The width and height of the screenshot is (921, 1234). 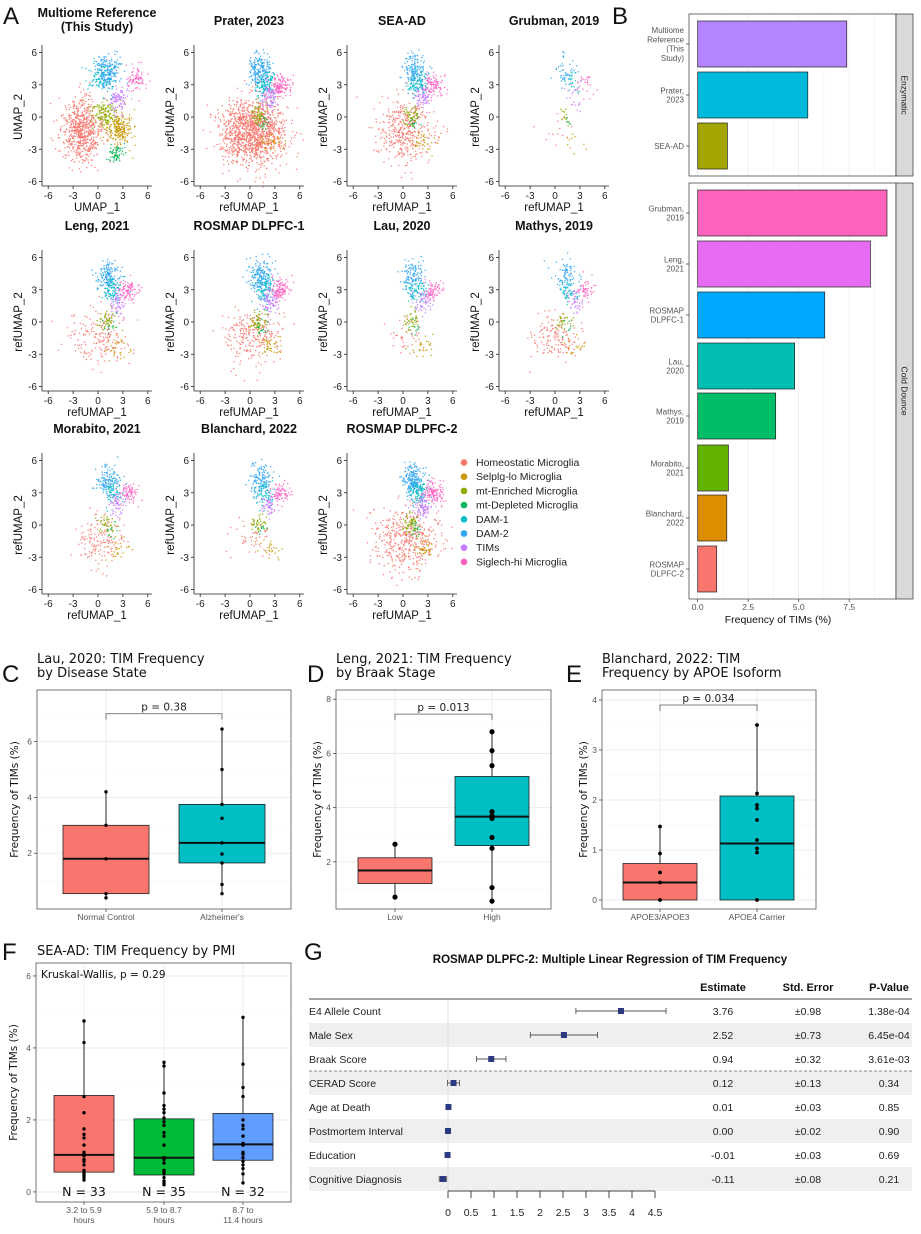 I want to click on y-axis-label: refUMAP_2, so click(x=324, y=116).